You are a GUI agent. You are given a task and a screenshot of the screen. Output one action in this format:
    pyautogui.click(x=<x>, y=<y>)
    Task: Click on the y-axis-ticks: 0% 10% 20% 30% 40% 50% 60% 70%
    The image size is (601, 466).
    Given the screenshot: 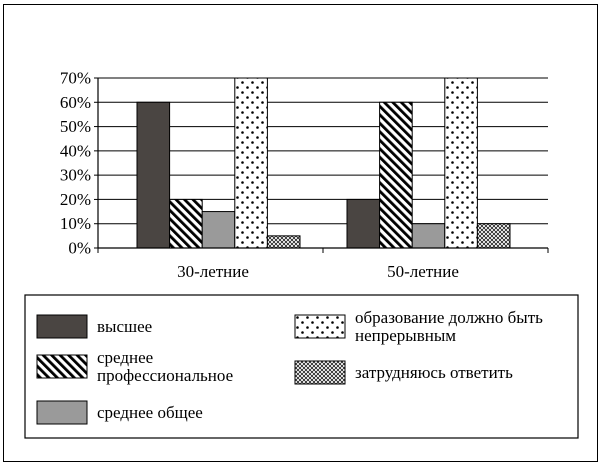 What is the action you would take?
    pyautogui.click(x=79, y=163)
    